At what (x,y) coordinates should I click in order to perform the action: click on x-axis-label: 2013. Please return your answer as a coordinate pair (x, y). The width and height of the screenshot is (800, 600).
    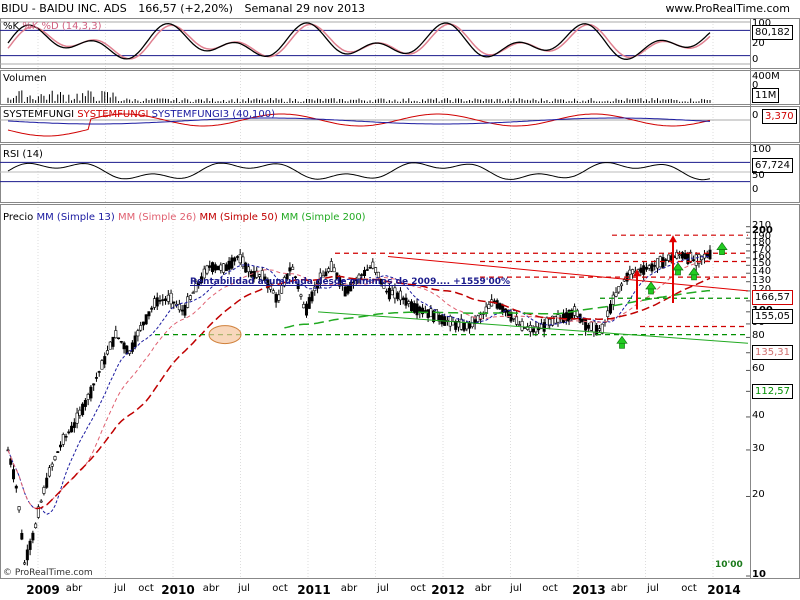
    Looking at the image, I should click on (589, 590).